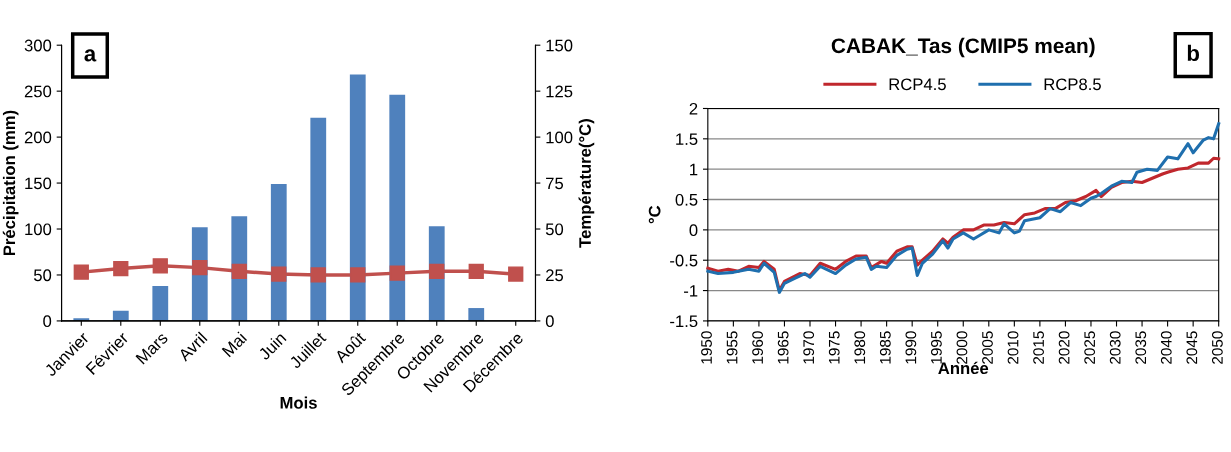 The image size is (1231, 452). I want to click on text: b, so click(1193, 53).